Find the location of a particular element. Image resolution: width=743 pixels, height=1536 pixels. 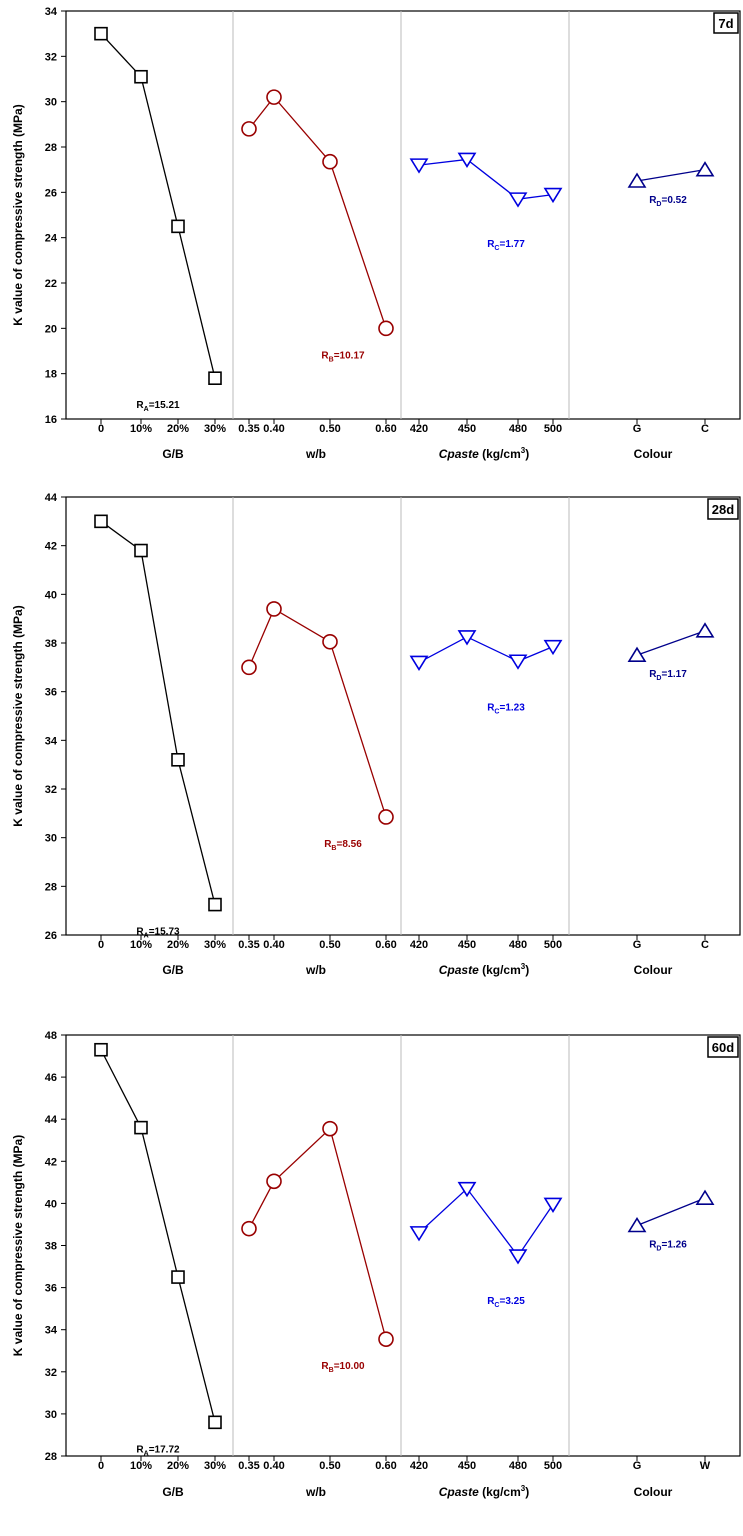

age-label: 60d is located at coordinates (723, 1047).